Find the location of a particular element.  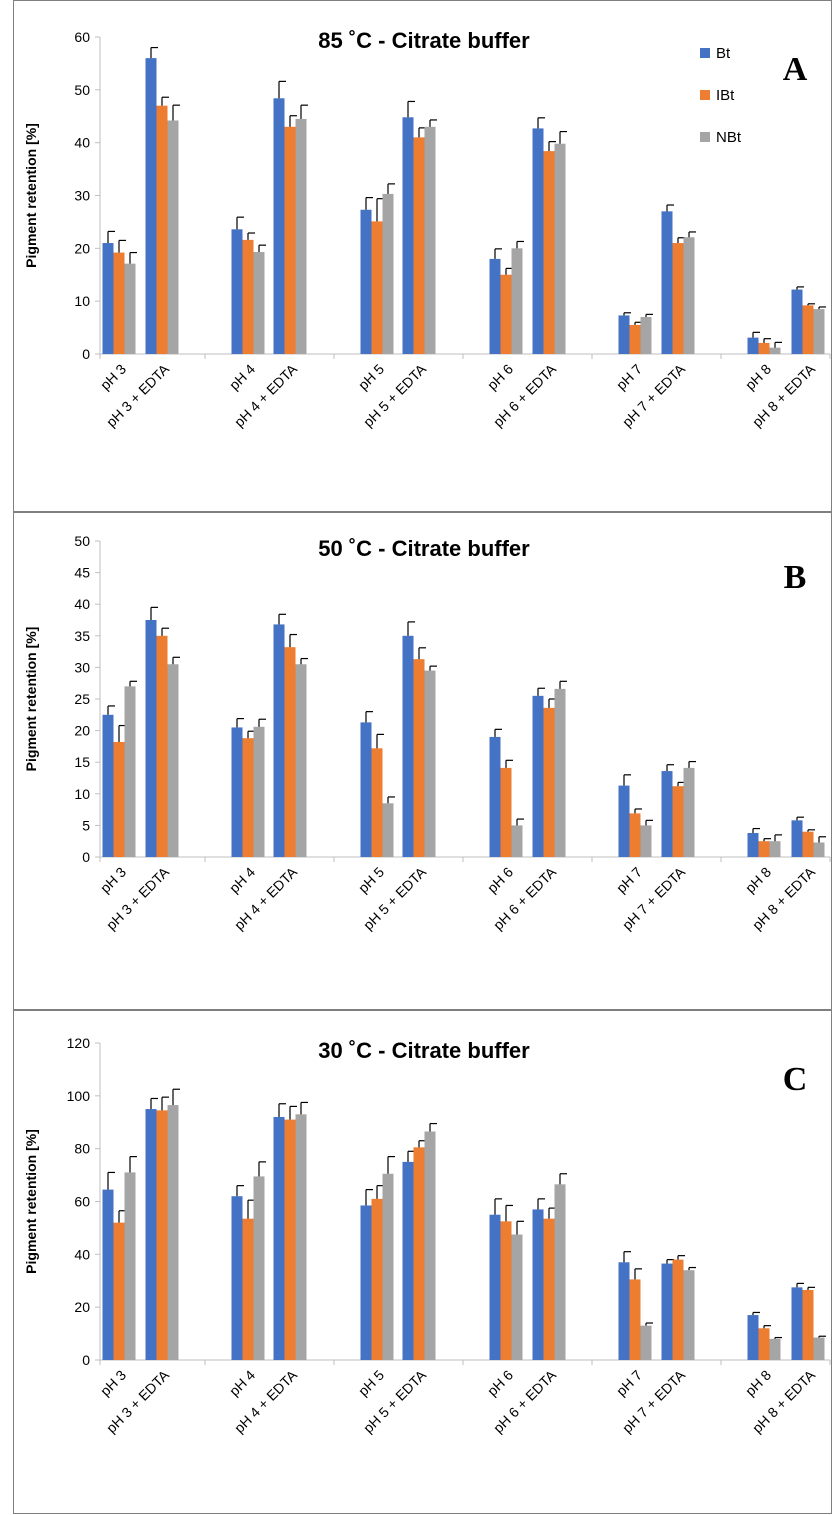

y-tick-label: 5 is located at coordinates (86, 825).